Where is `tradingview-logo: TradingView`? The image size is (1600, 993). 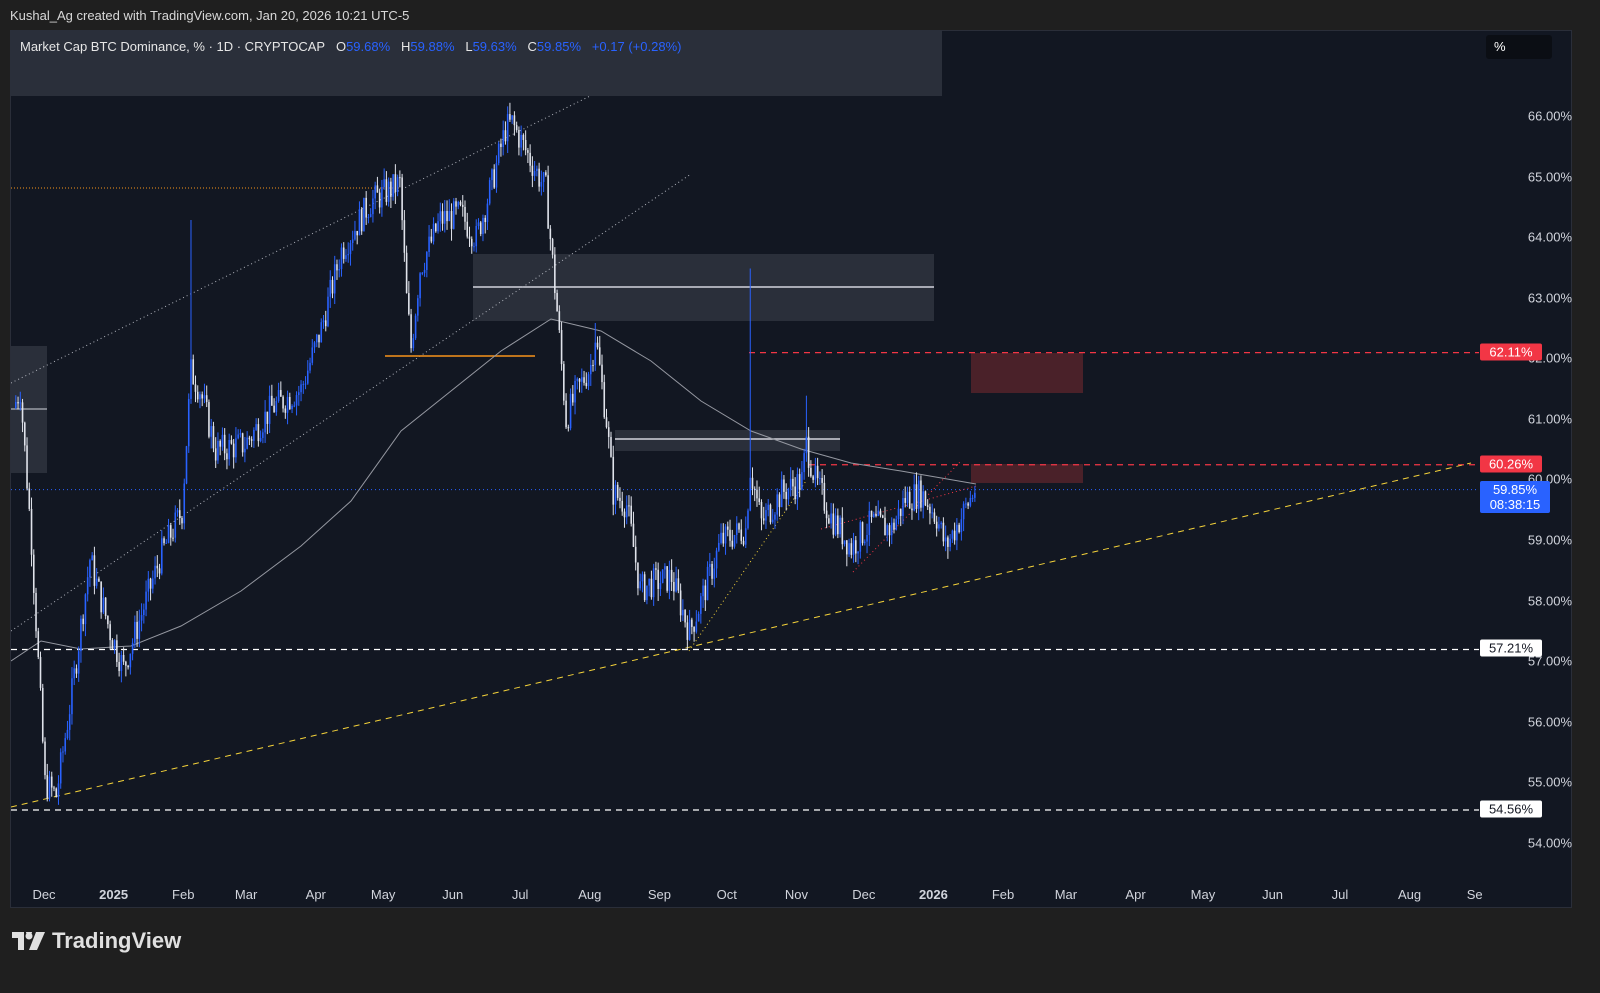 tradingview-logo: TradingView is located at coordinates (96, 941).